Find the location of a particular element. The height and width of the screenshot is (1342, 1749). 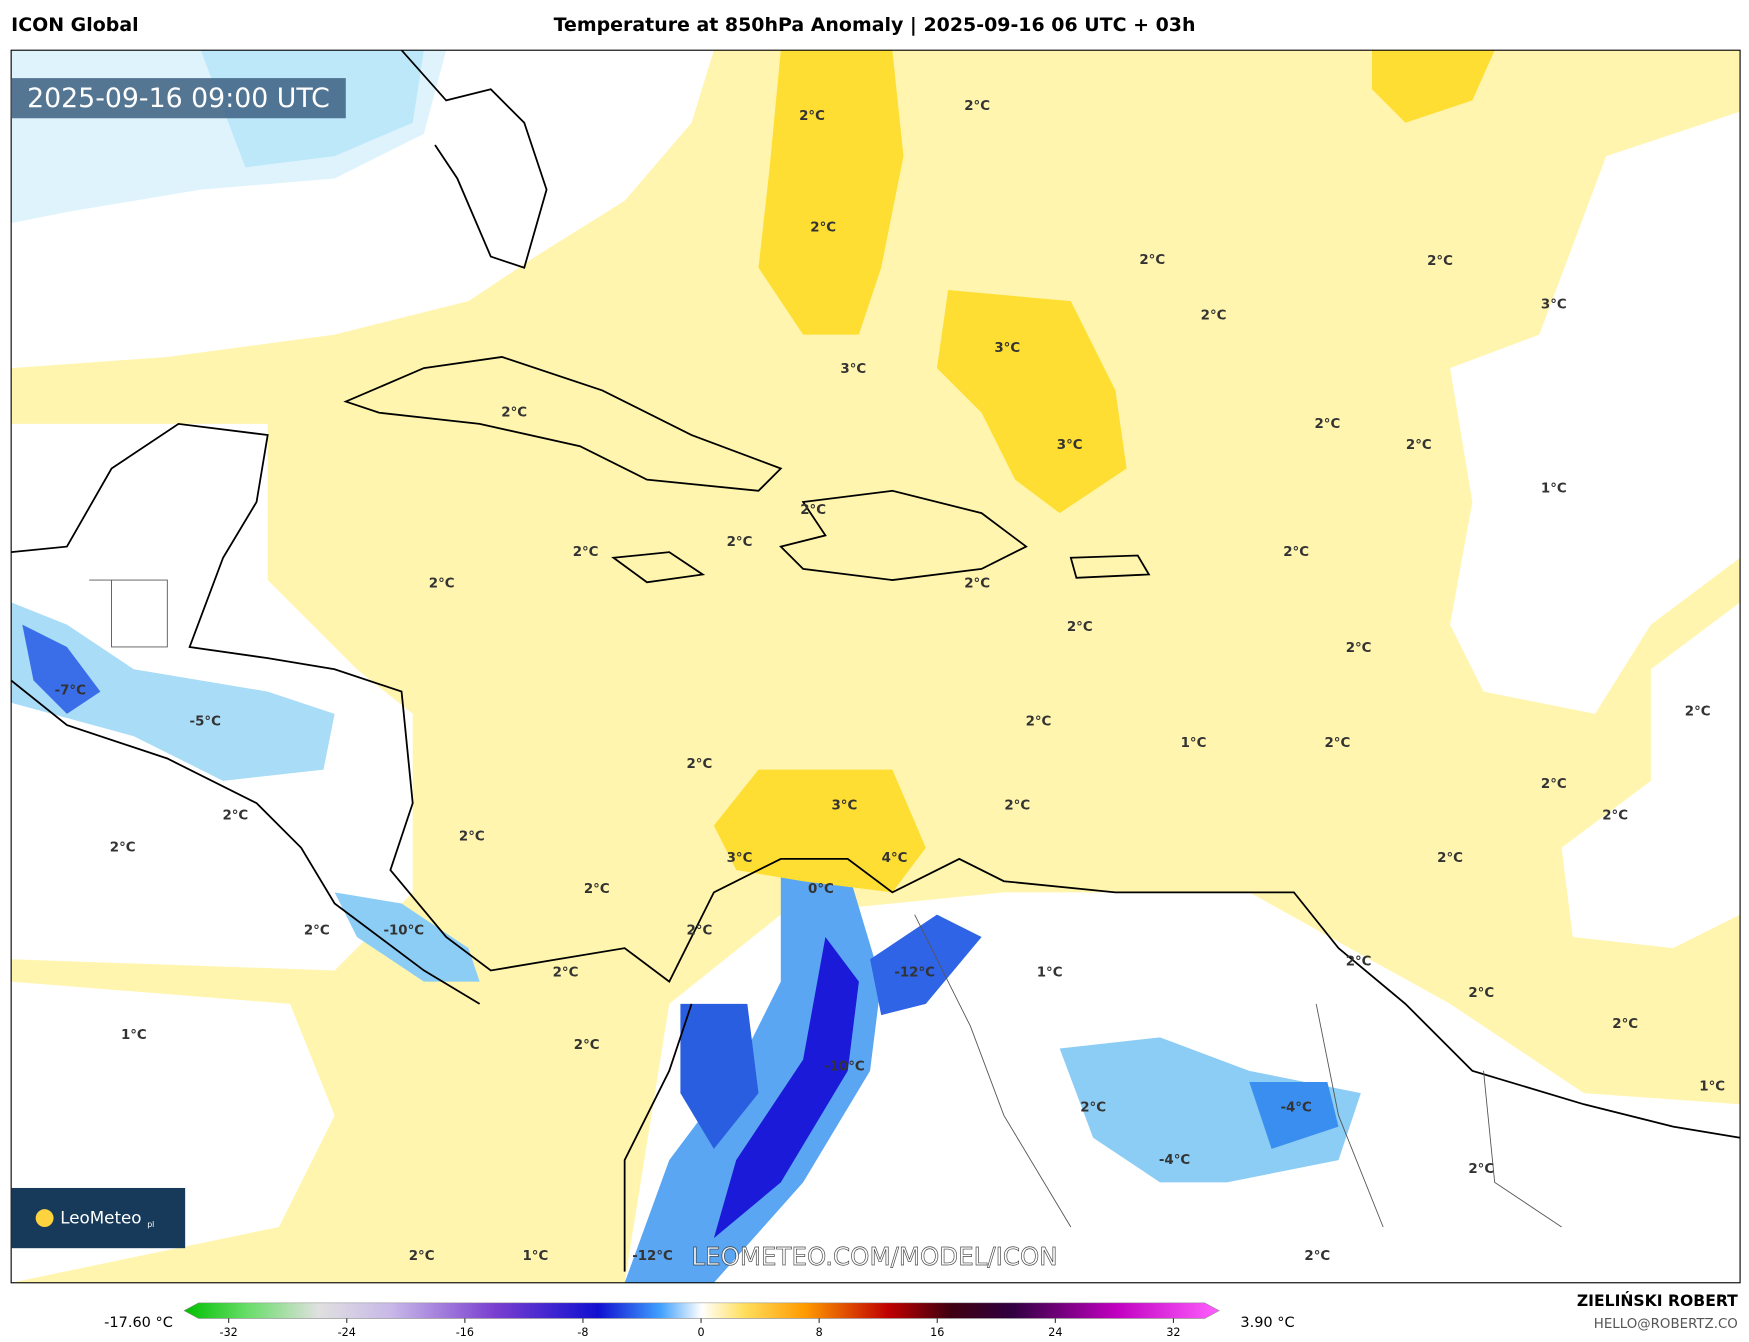

logo-sun is located at coordinates (44, 1218).